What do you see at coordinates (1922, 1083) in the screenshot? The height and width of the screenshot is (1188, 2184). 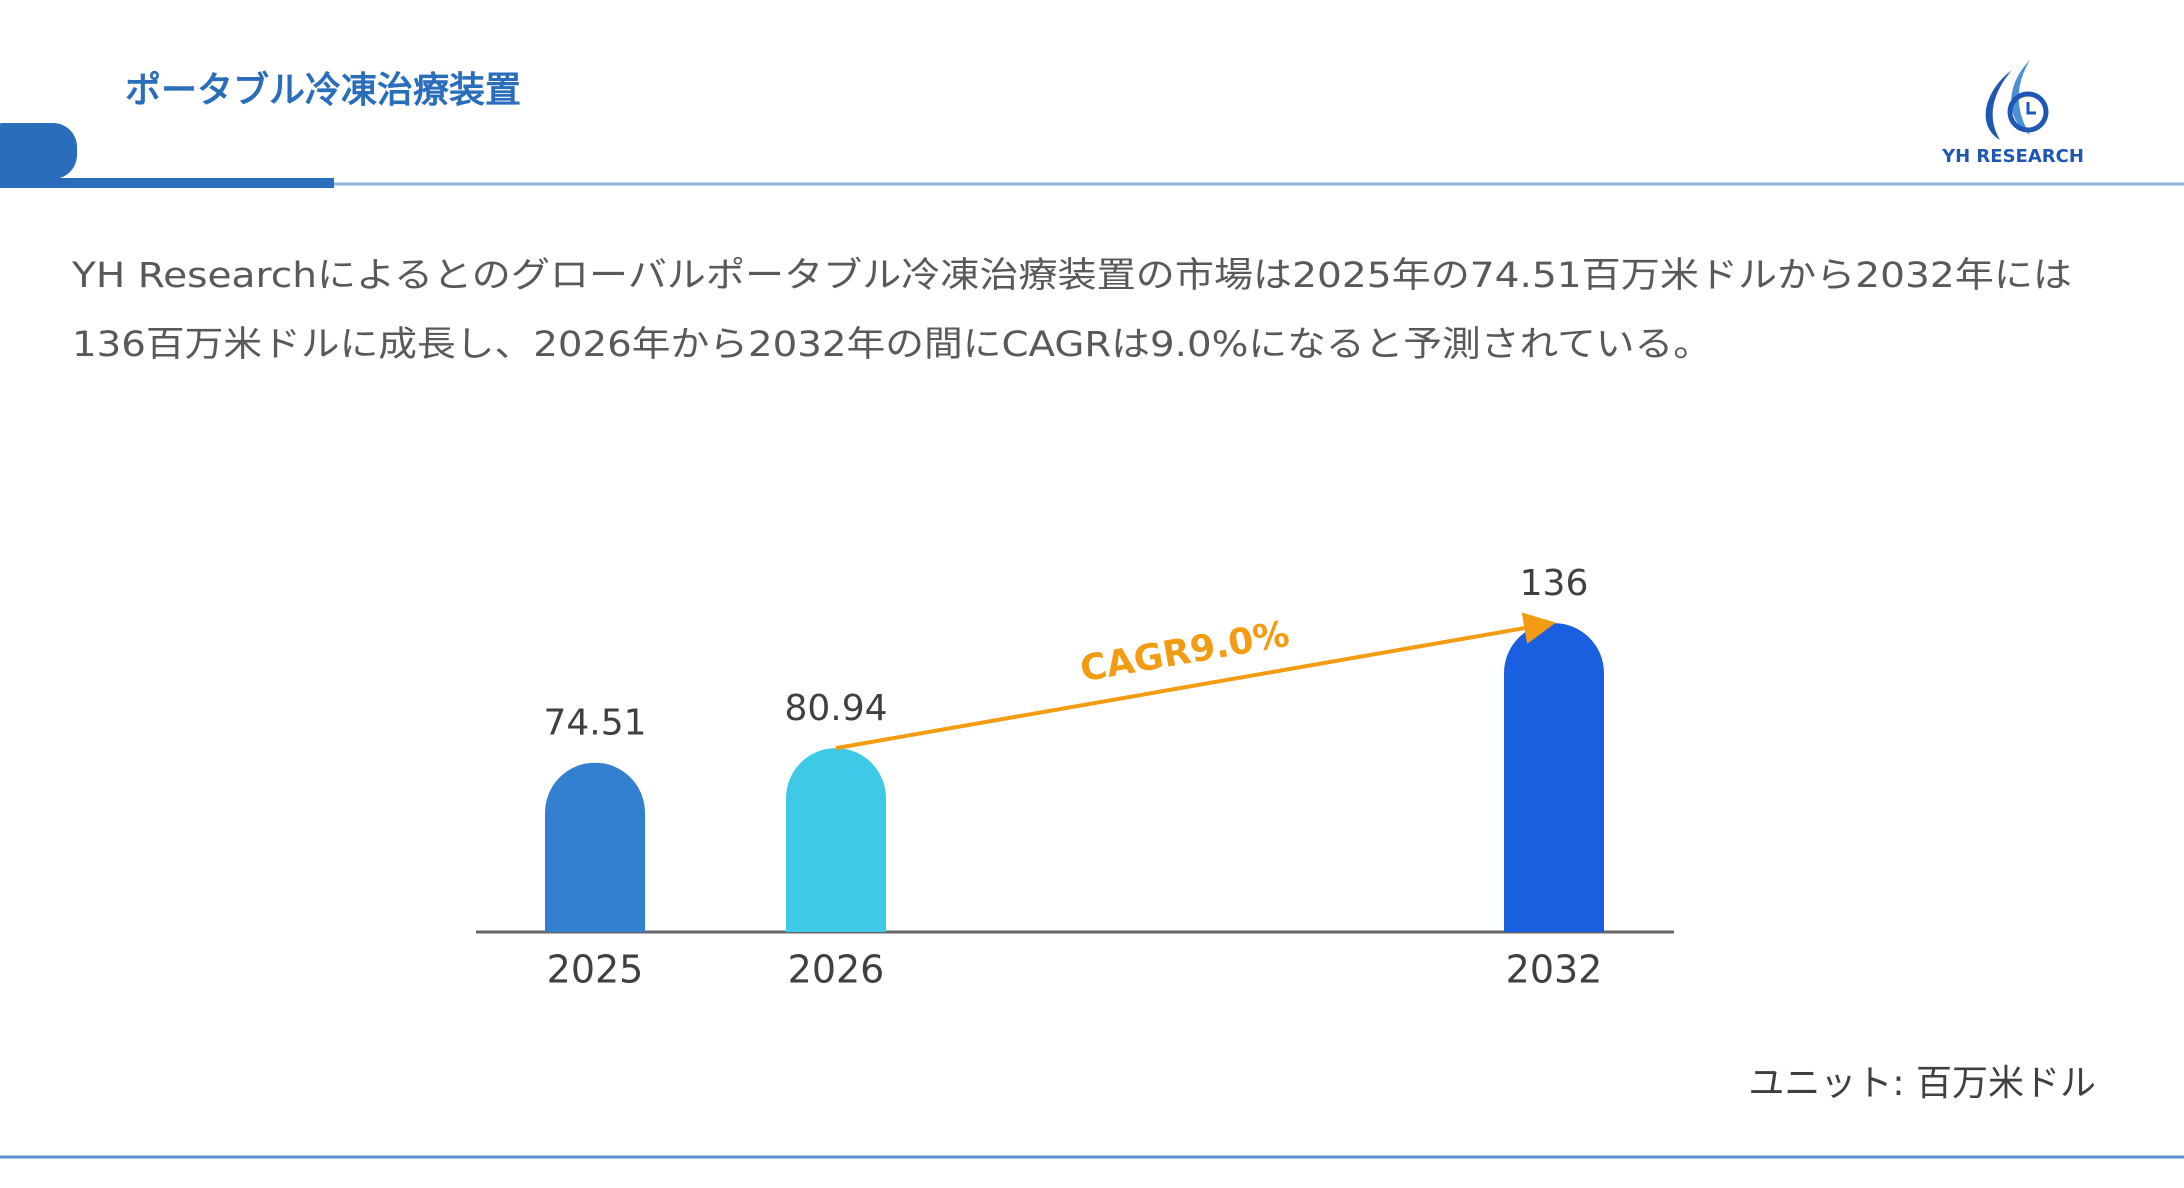 I see `unit-label: ユニット: 百万米ドル` at bounding box center [1922, 1083].